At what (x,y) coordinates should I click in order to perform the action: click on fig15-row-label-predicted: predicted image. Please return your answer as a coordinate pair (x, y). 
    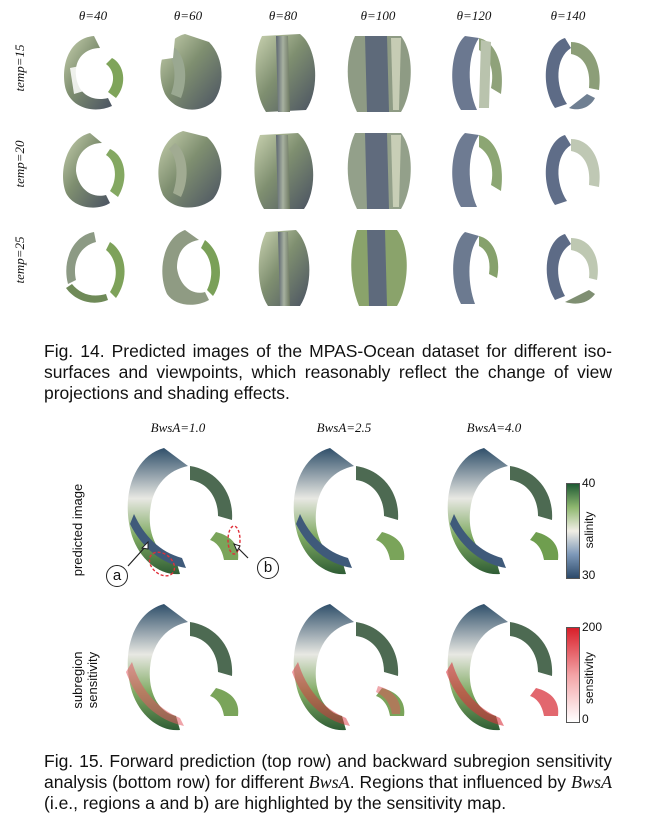
    Looking at the image, I should click on (77, 530).